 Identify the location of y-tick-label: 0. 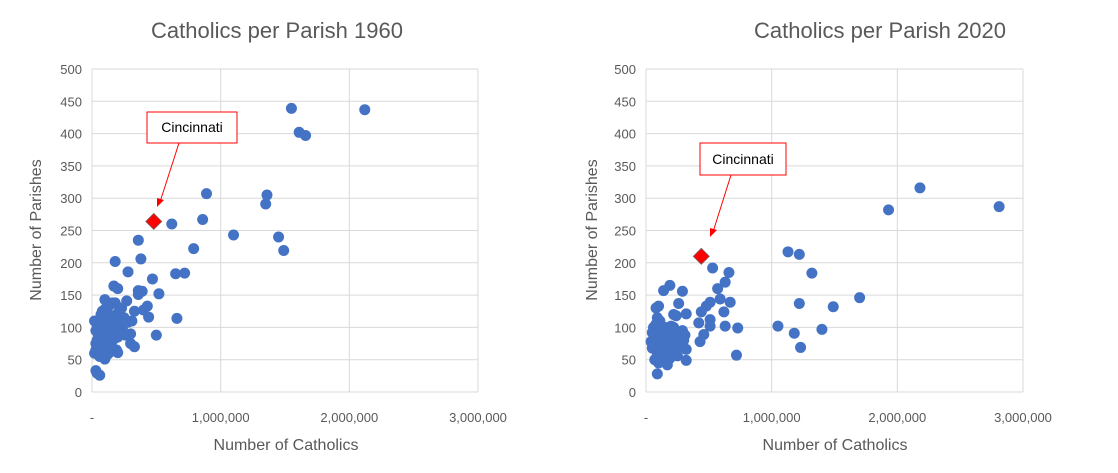
(632, 392).